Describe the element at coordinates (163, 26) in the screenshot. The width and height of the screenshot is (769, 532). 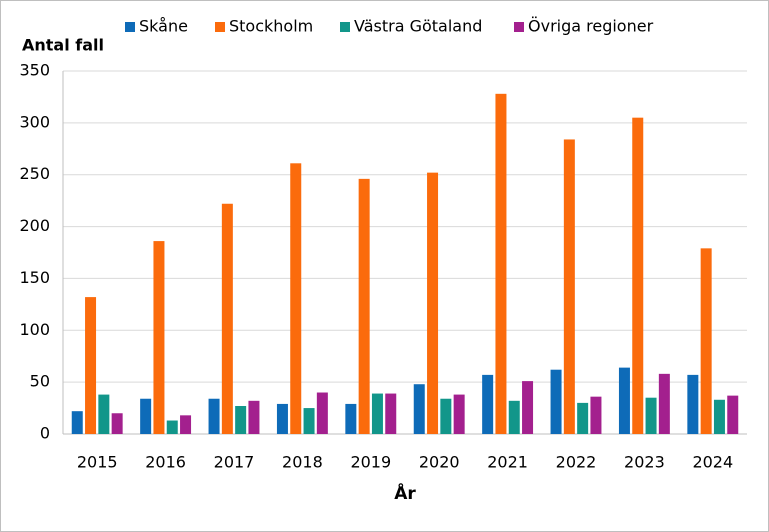
I see `legend-label: Skåne` at that location.